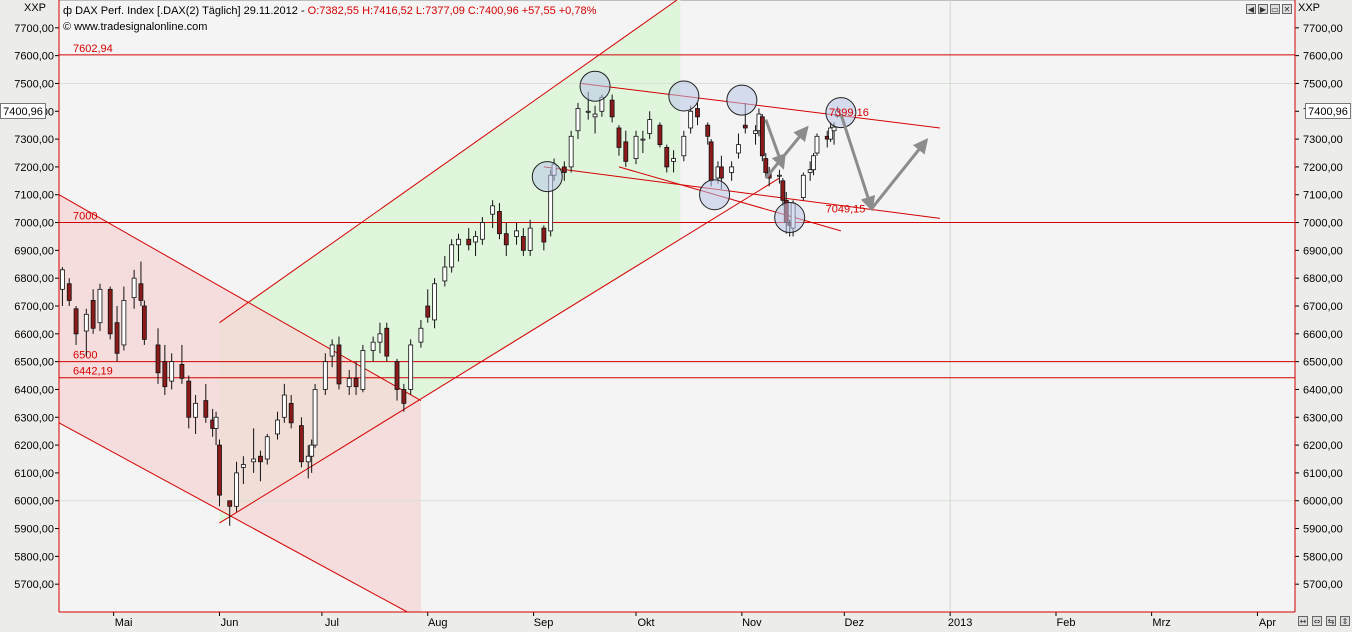 This screenshot has height=632, width=1352. I want to click on scroll-left-icon: ◀, so click(1251, 9).